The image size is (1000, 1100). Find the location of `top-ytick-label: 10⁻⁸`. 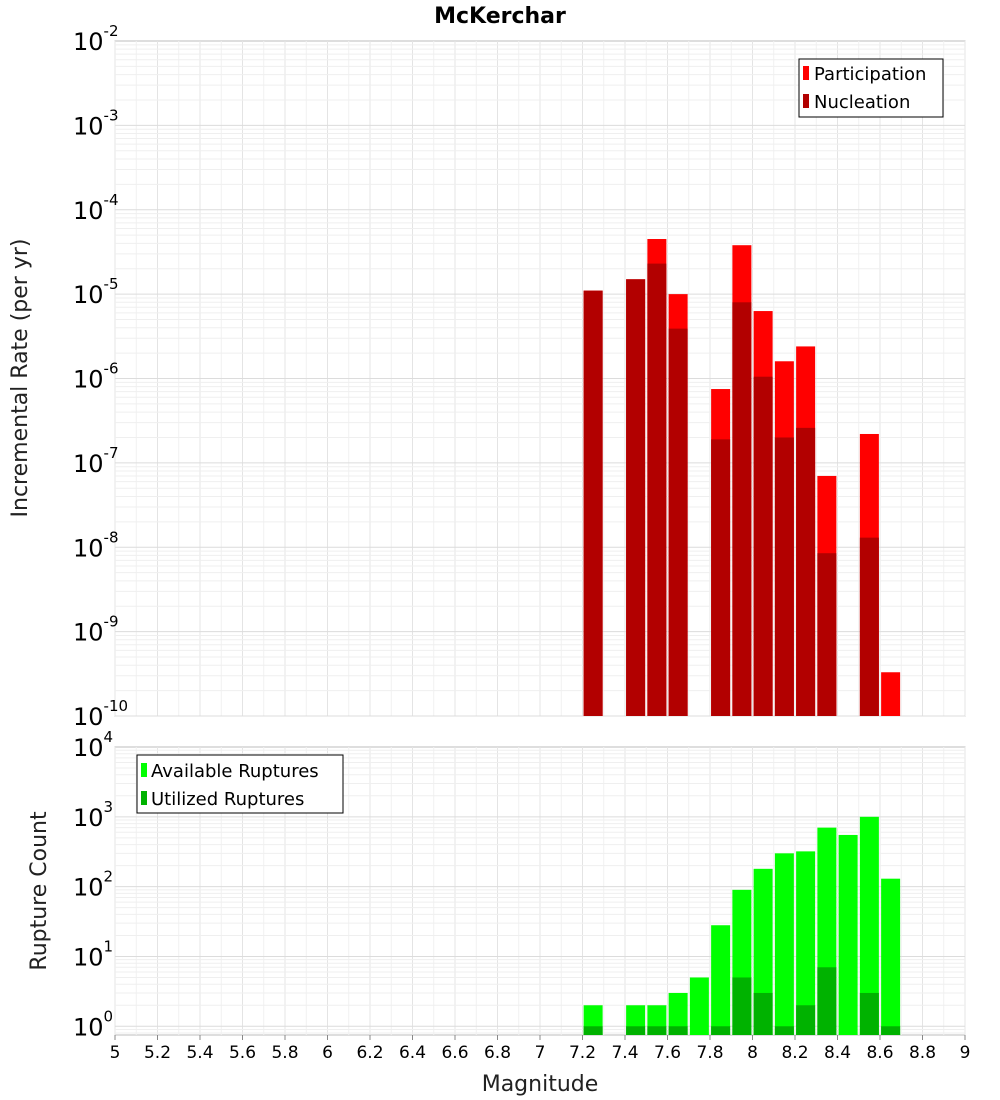

top-ytick-label: 10⁻⁸ is located at coordinates (96, 545).